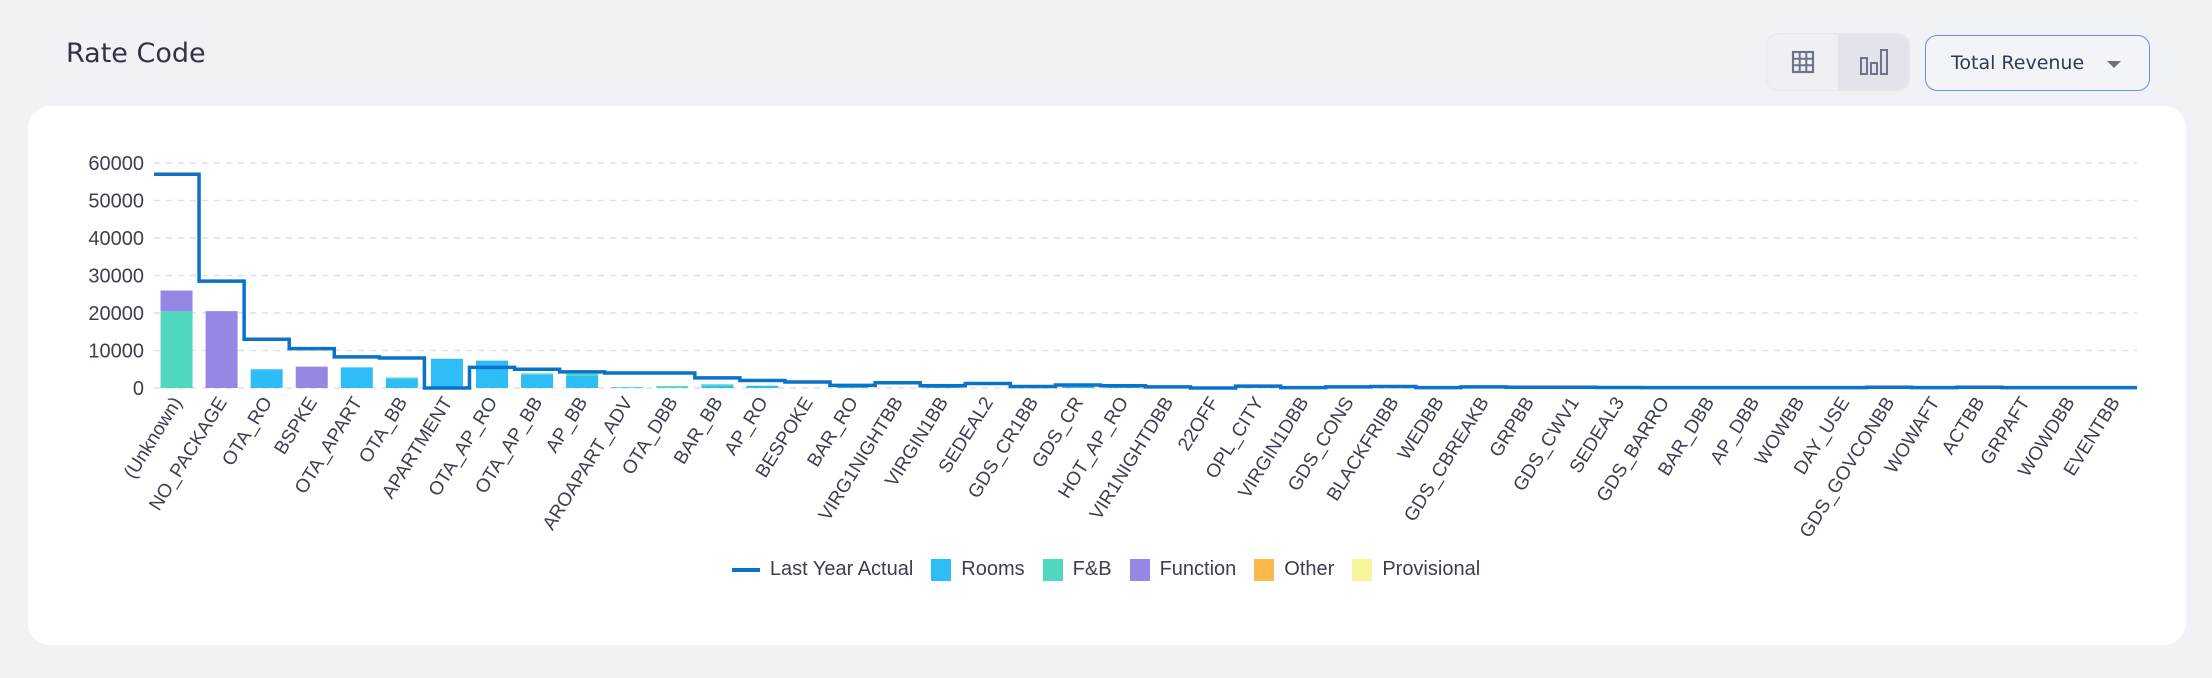 This screenshot has height=678, width=2212. I want to click on table-view-button, so click(1802, 62).